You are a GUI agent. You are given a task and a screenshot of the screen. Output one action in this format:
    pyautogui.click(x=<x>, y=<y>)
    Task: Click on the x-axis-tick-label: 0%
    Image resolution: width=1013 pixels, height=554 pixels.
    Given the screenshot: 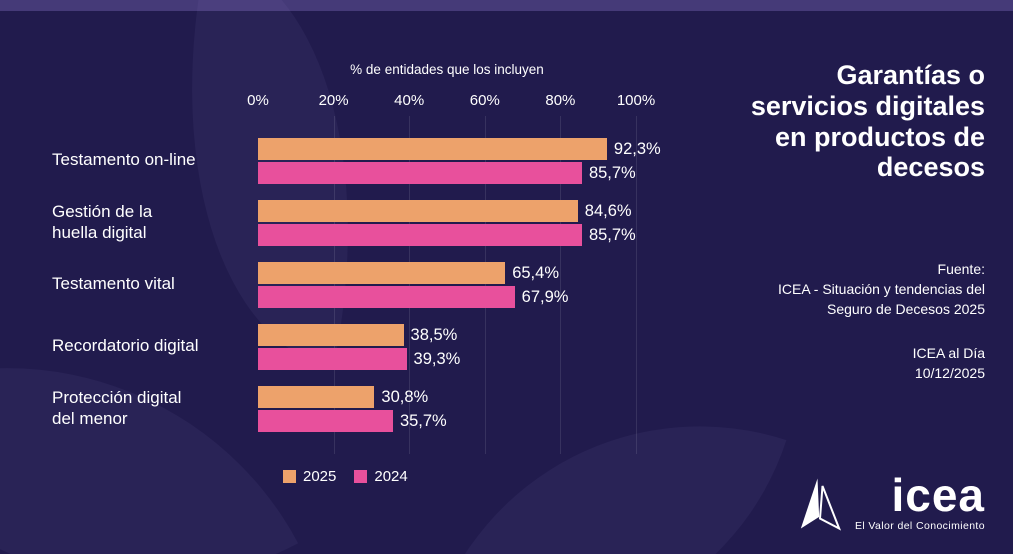 What is the action you would take?
    pyautogui.click(x=258, y=100)
    